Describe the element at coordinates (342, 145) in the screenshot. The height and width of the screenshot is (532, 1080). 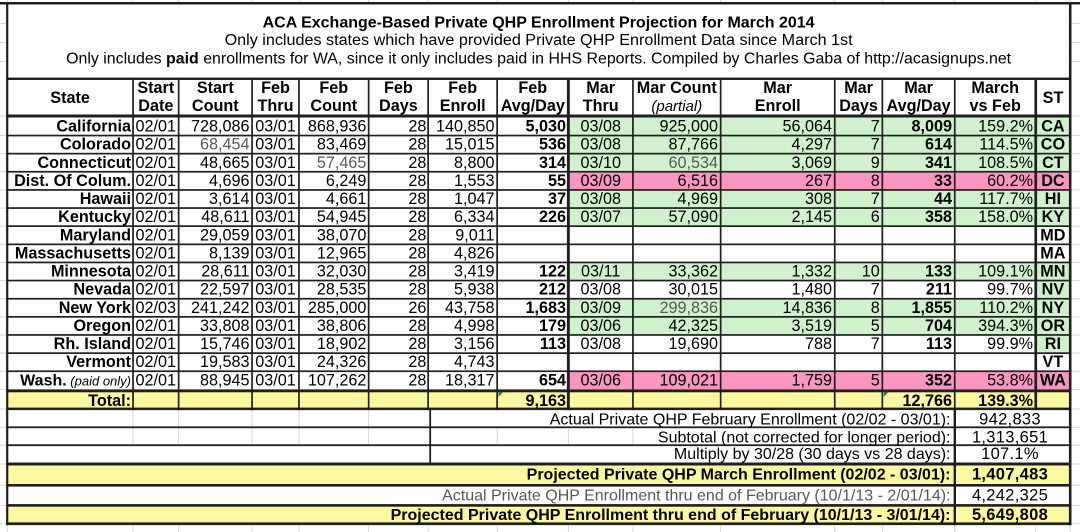
I see `svg-text: 83,469` at that location.